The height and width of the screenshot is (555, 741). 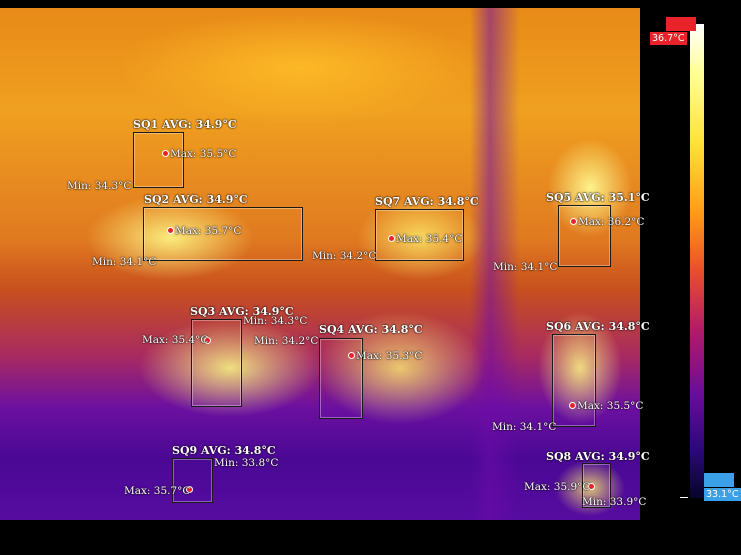 I want to click on sq4-max-marker, so click(x=351, y=355).